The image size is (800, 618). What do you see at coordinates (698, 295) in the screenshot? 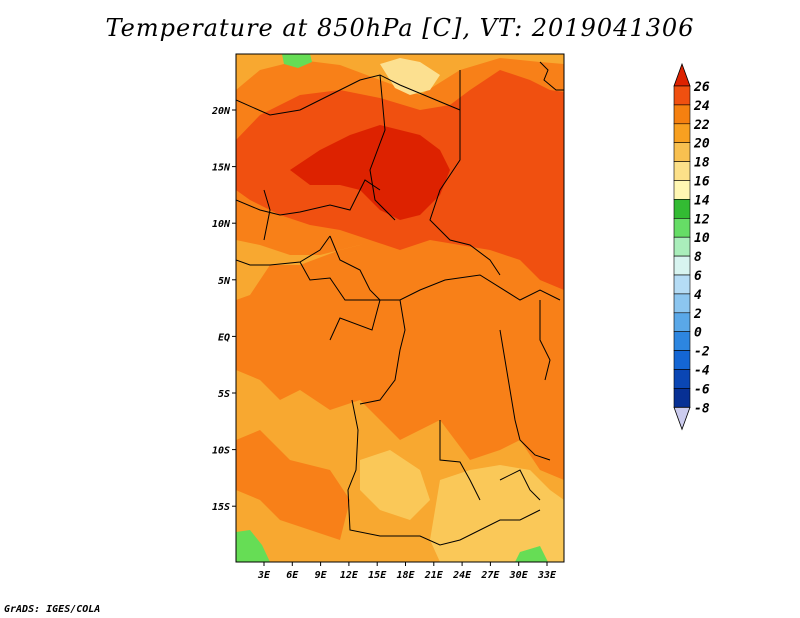
I see `colorbar-label: 4` at bounding box center [698, 295].